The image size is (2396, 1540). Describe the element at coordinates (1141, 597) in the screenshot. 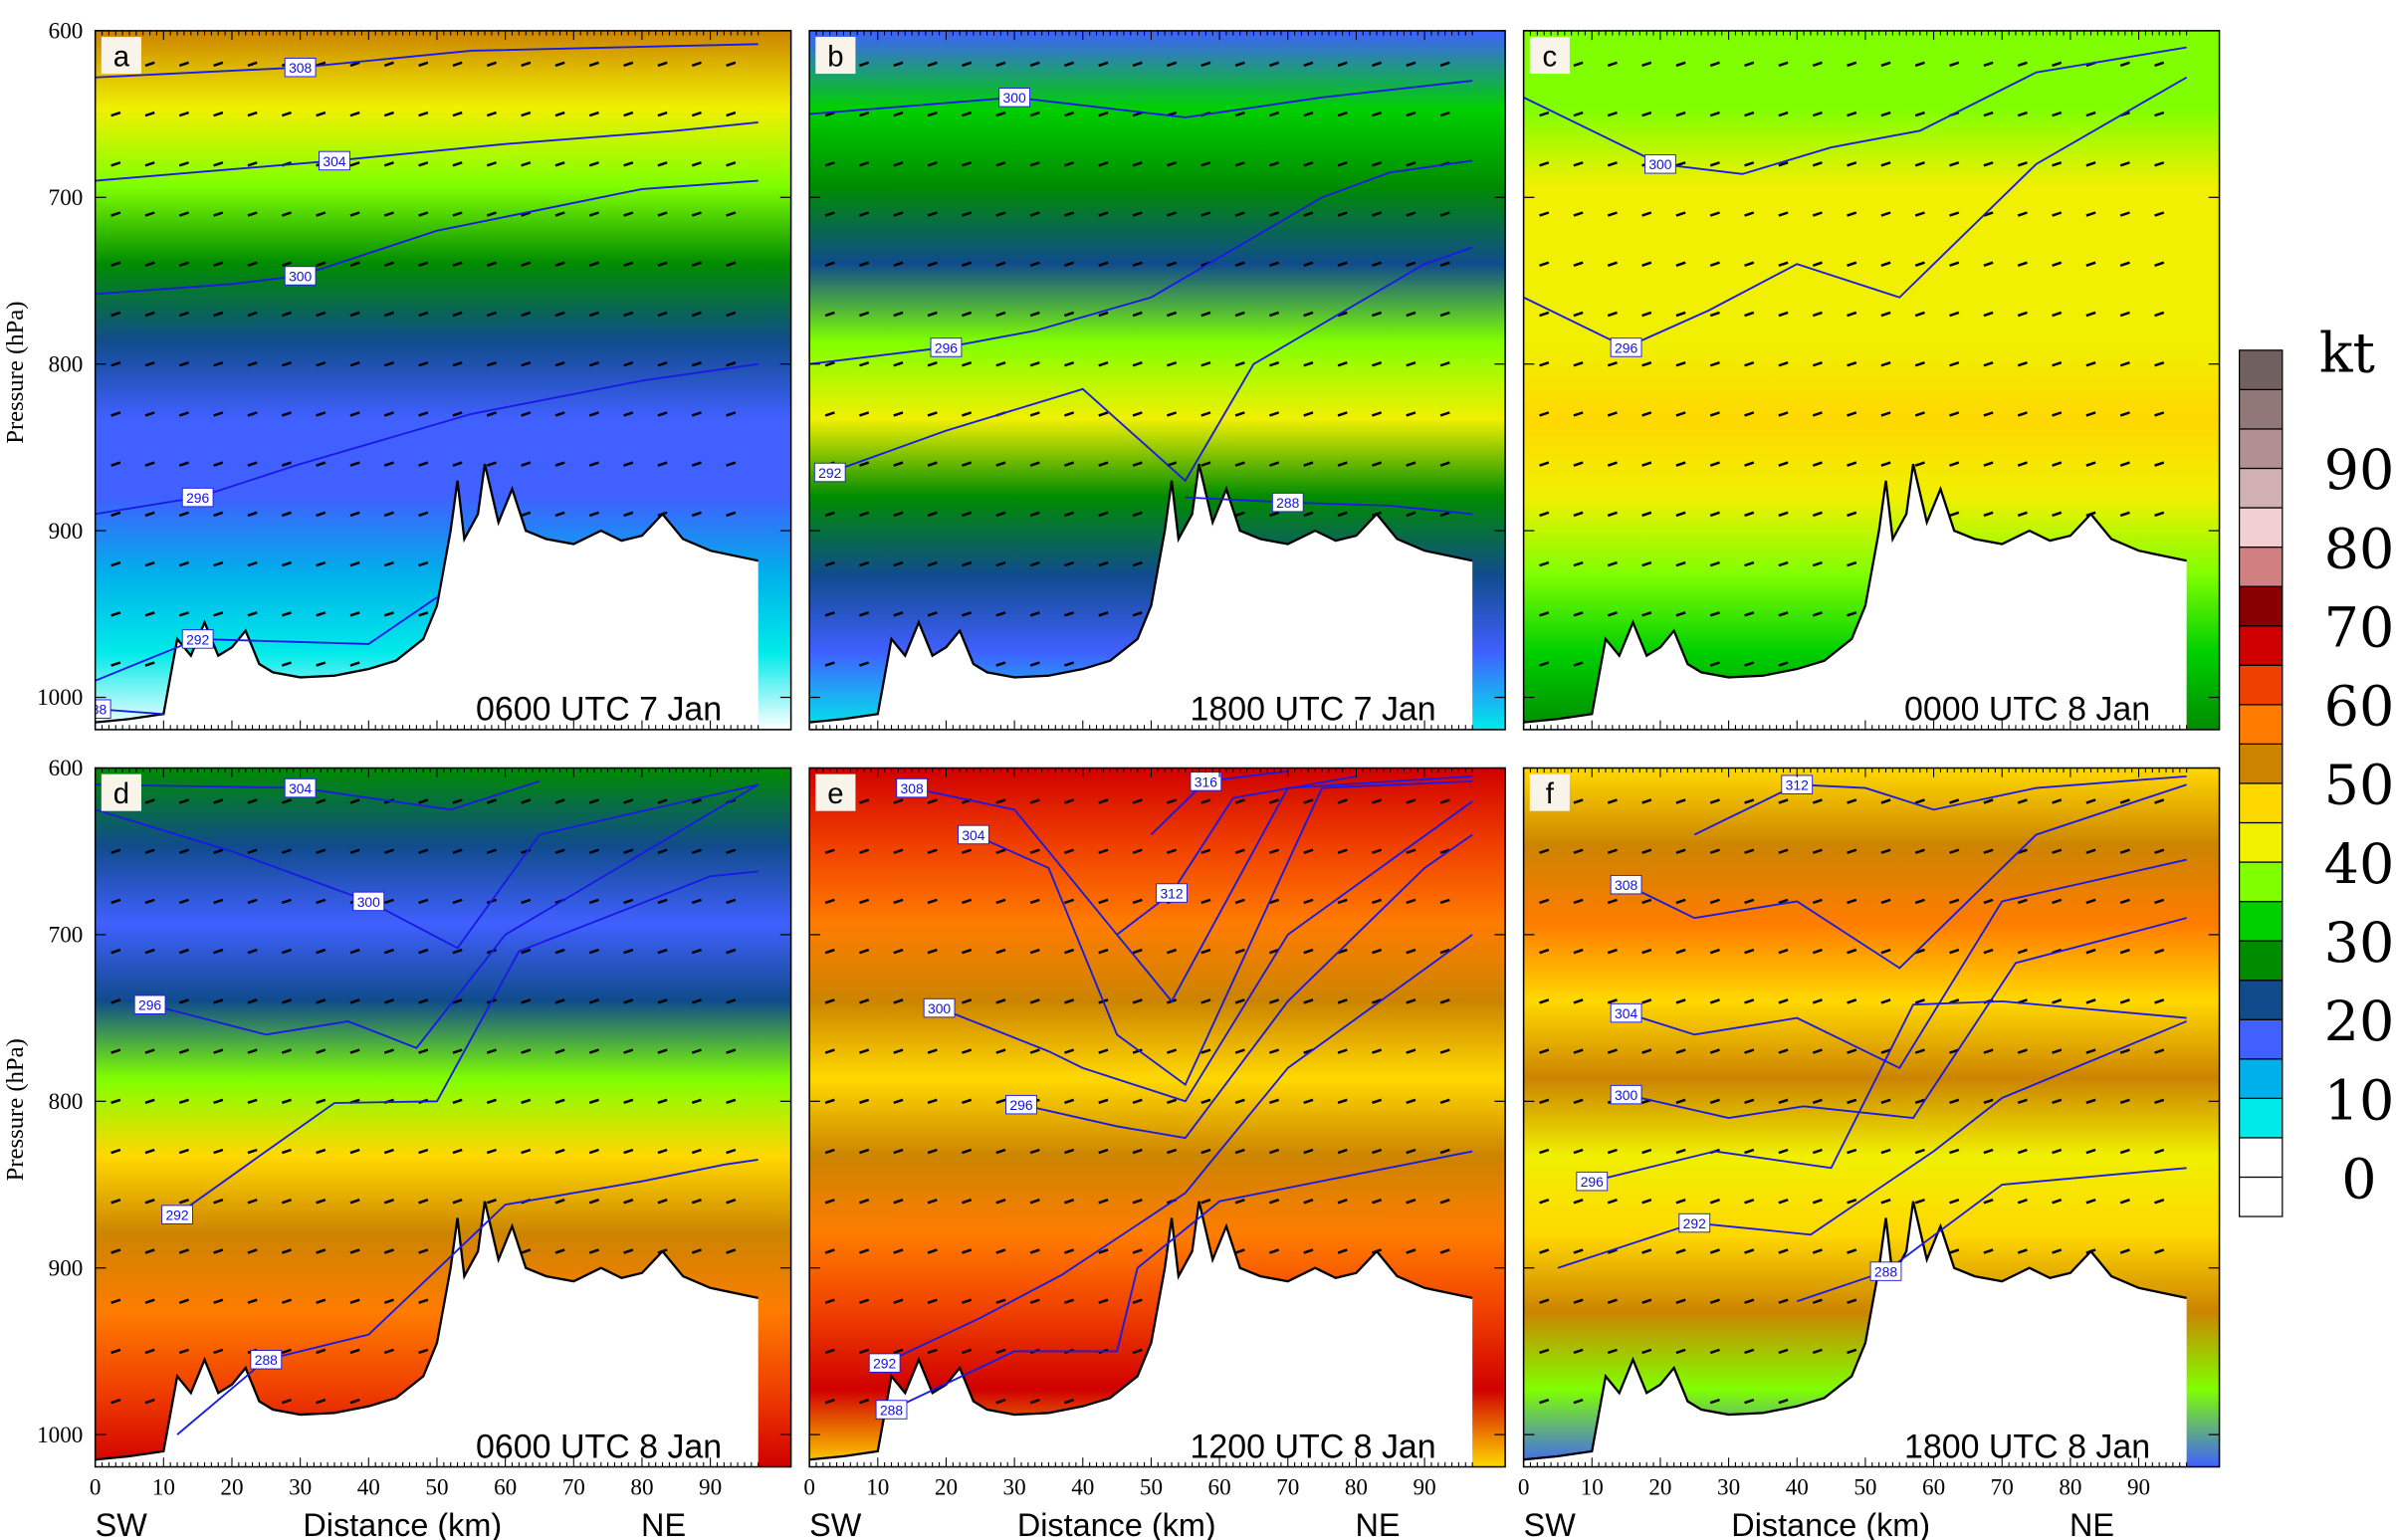

I see `terrain` at that location.